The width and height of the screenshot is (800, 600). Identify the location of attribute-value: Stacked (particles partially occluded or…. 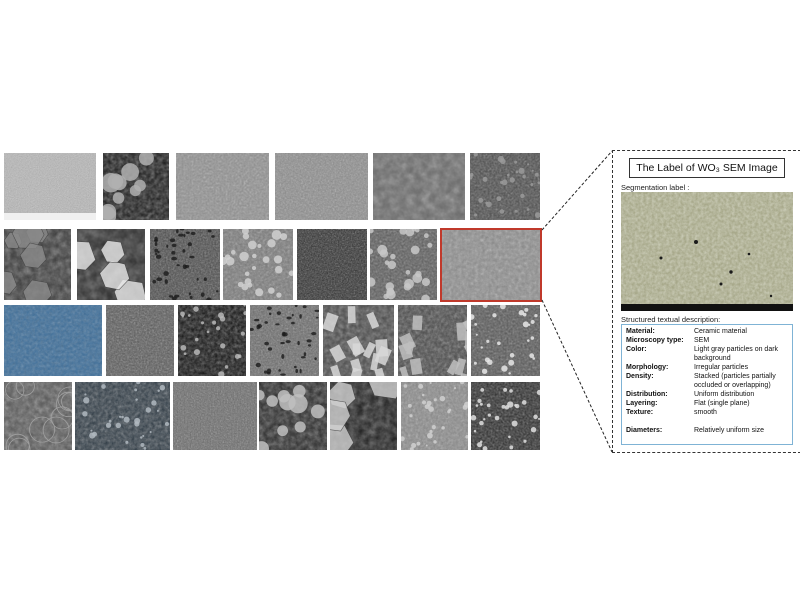
(735, 381).